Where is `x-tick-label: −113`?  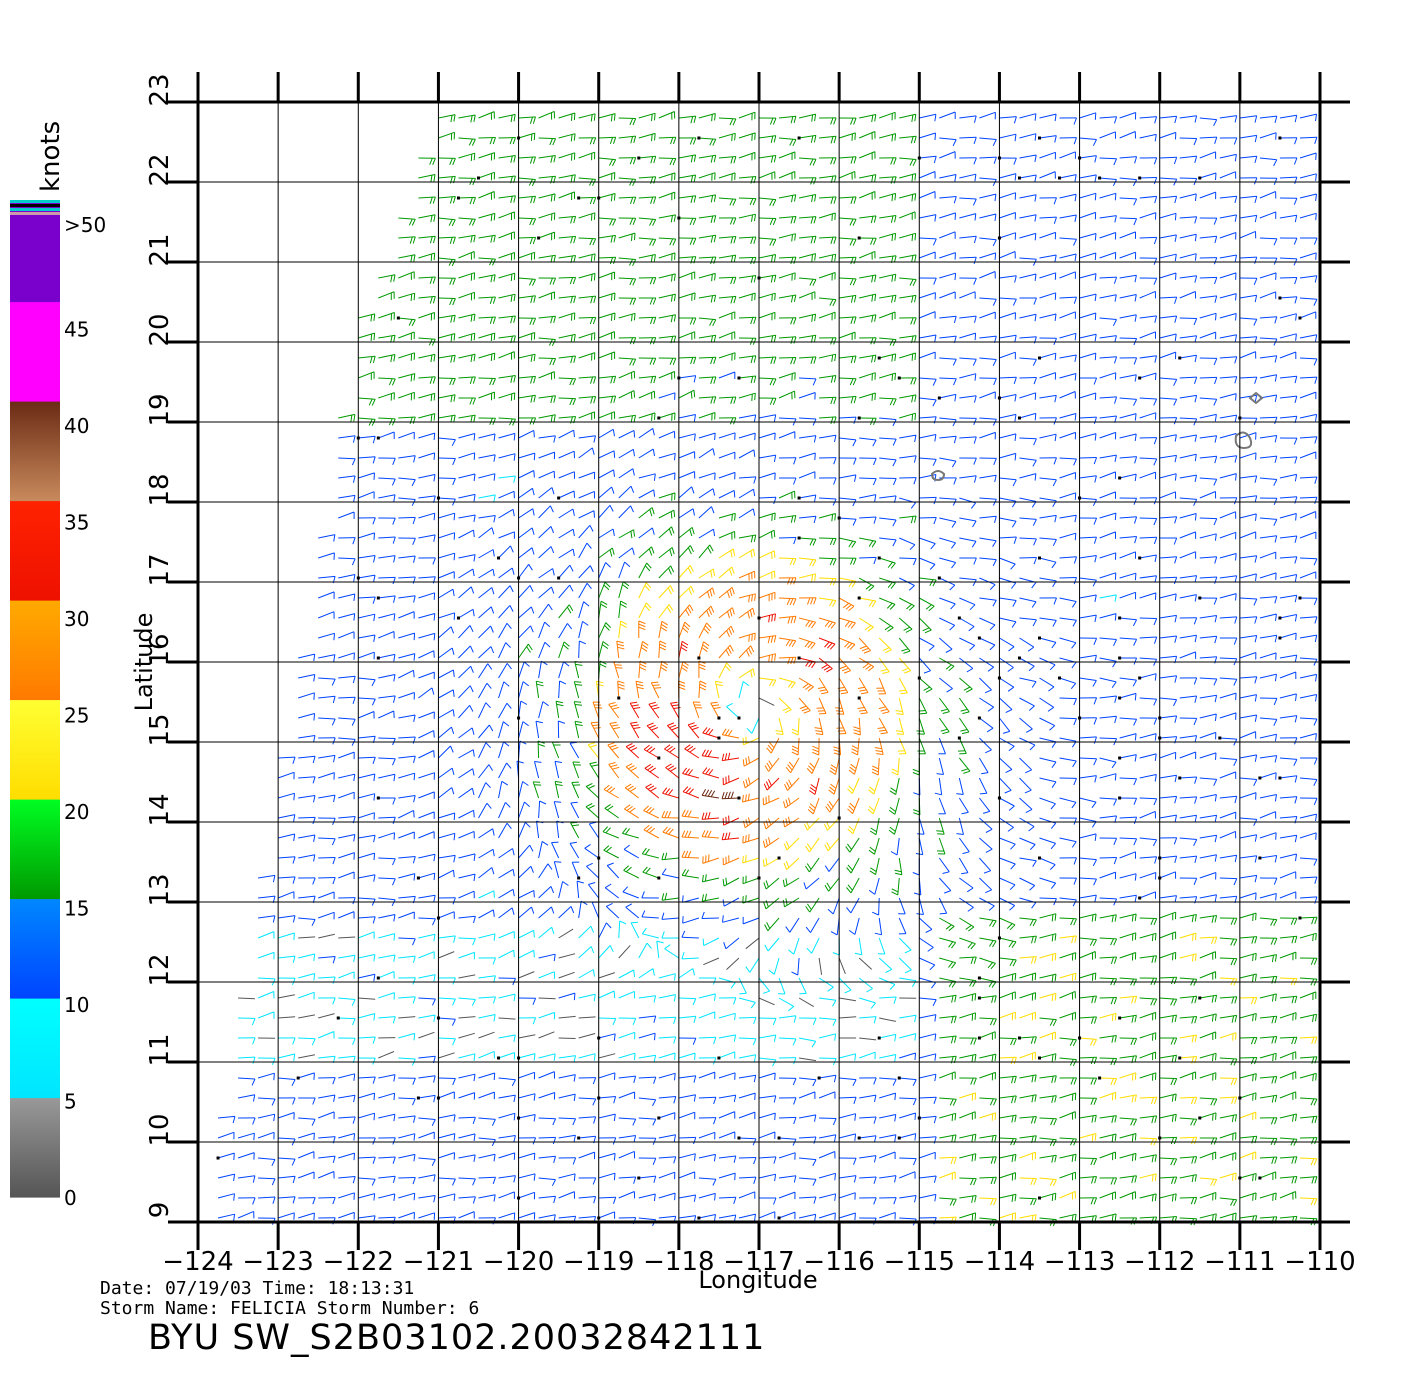 x-tick-label: −113 is located at coordinates (1079, 1262).